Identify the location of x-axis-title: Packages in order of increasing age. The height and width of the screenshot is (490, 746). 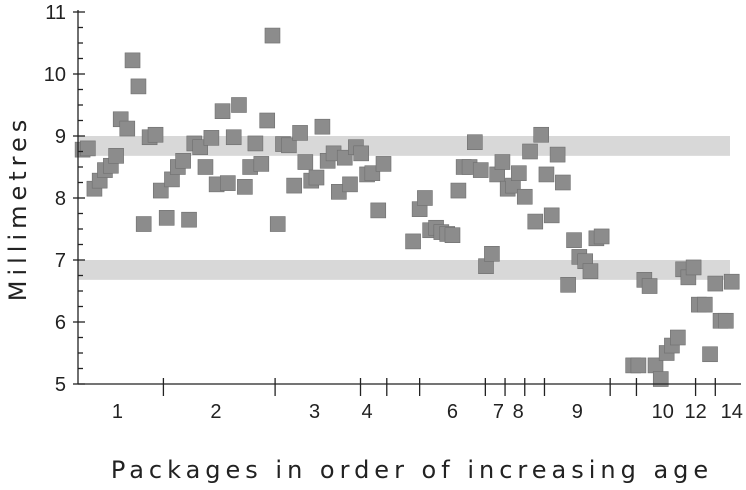
(412, 470).